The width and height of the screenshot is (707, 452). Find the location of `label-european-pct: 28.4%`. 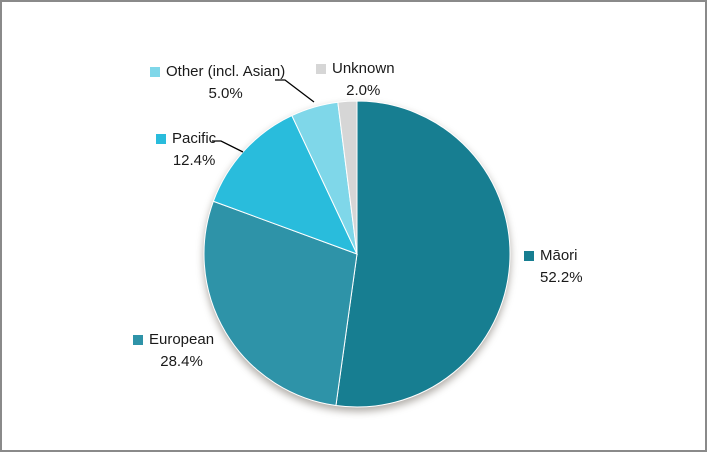

label-european-pct: 28.4% is located at coordinates (181, 361).